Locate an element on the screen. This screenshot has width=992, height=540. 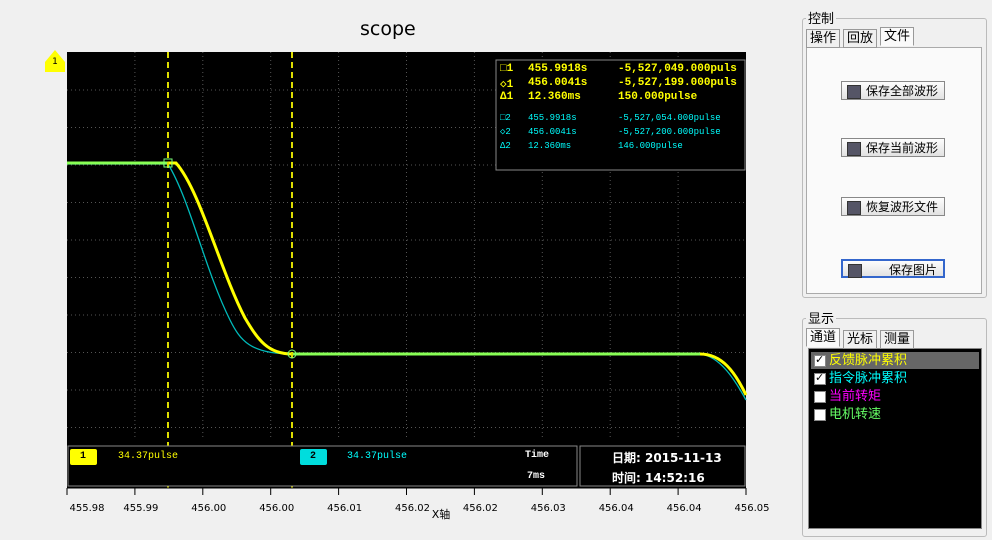
tab: 操作 is located at coordinates (823, 38).